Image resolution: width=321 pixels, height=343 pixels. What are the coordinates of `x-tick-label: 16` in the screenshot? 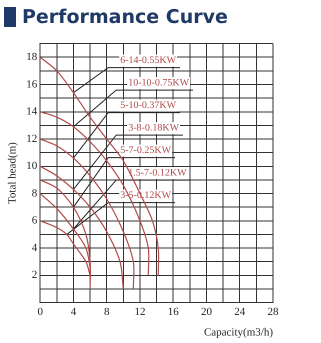 It's located at (174, 312).